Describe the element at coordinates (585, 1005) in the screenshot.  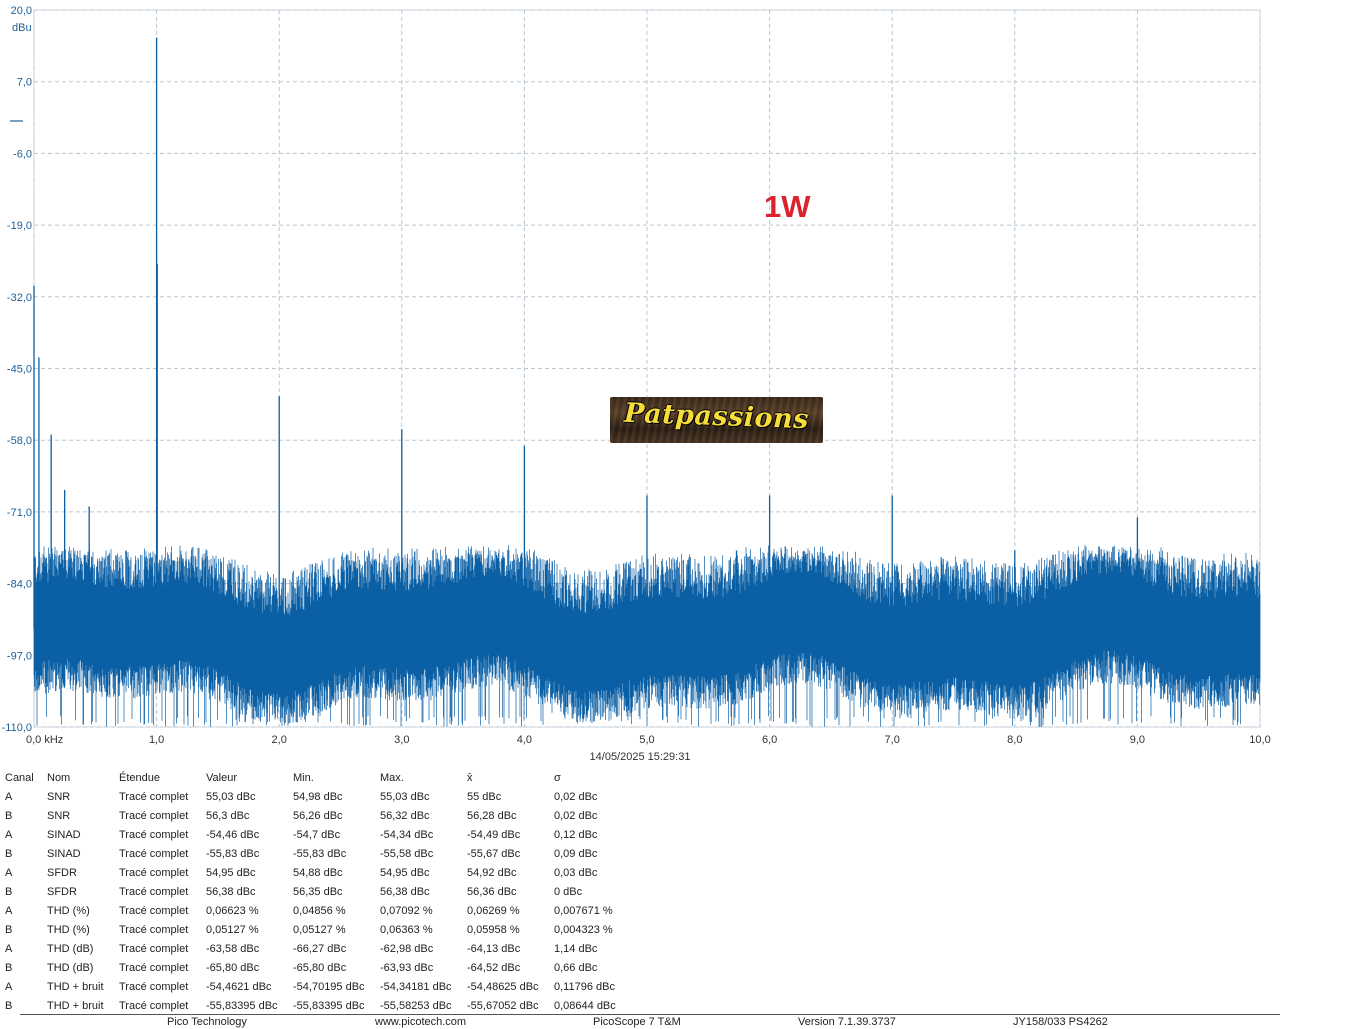
I see `table-cell: 0,08644 dBc` at that location.